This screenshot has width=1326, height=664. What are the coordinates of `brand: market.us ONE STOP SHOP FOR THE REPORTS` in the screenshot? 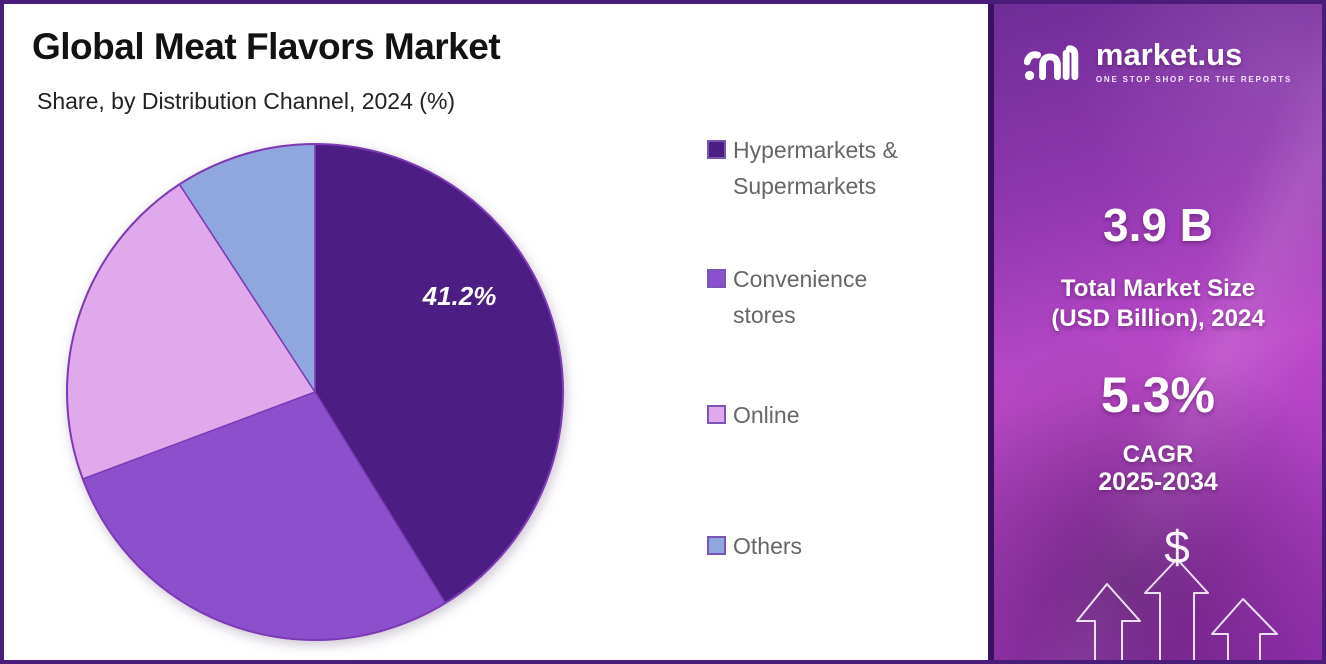 It's located at (1158, 60).